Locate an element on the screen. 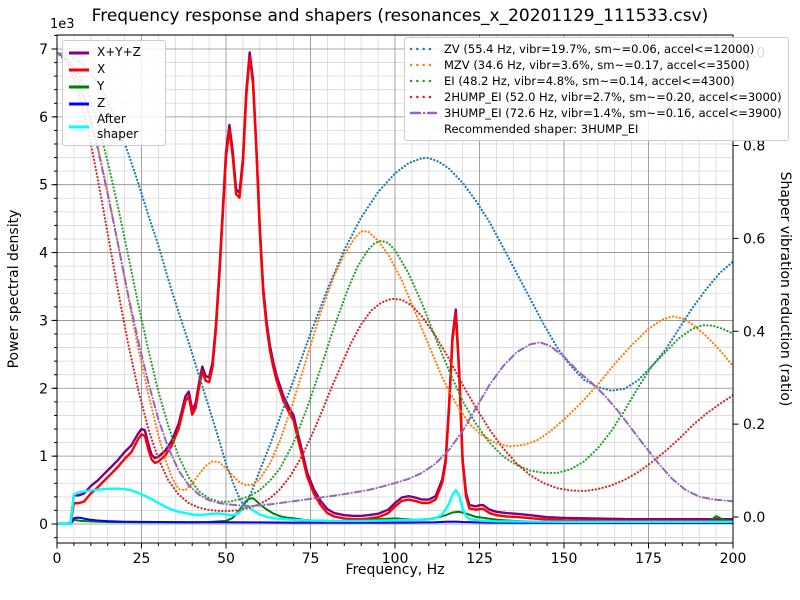 Image resolution: width=800 pixels, height=600 pixels. legend-swatch-after_shaper-line is located at coordinates (79, 127).